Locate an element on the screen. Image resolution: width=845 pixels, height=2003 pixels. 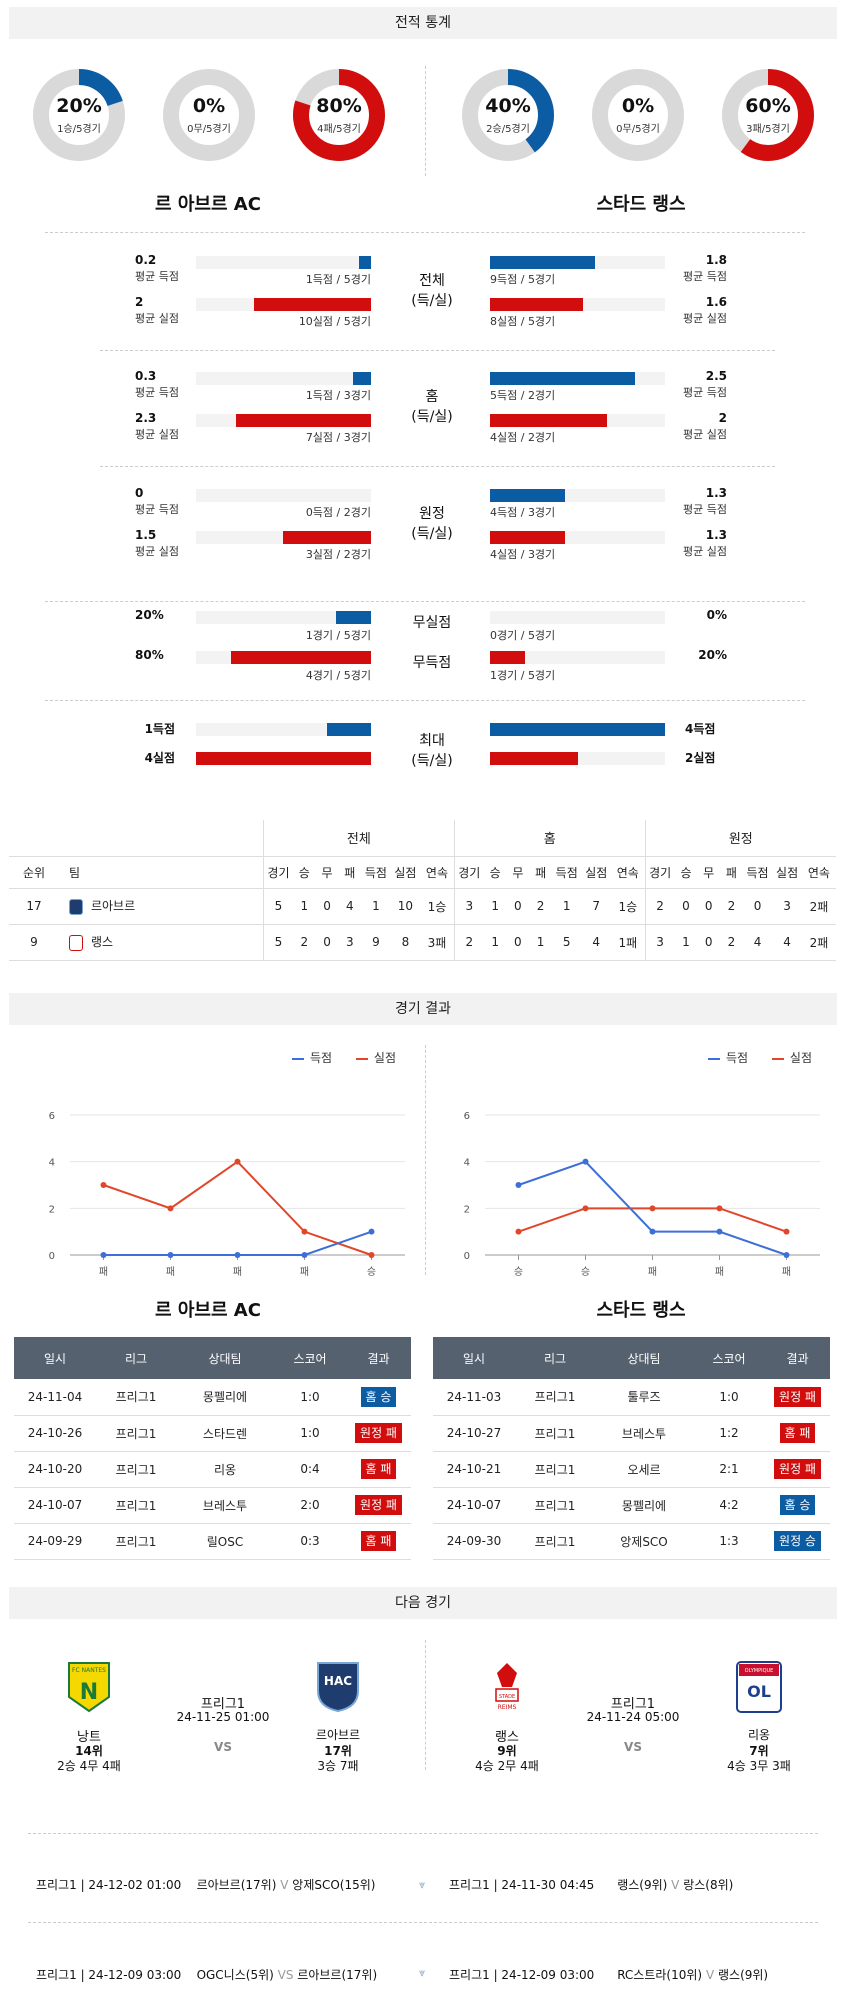
chart-y-tick: 2 is located at coordinates (467, 1209).